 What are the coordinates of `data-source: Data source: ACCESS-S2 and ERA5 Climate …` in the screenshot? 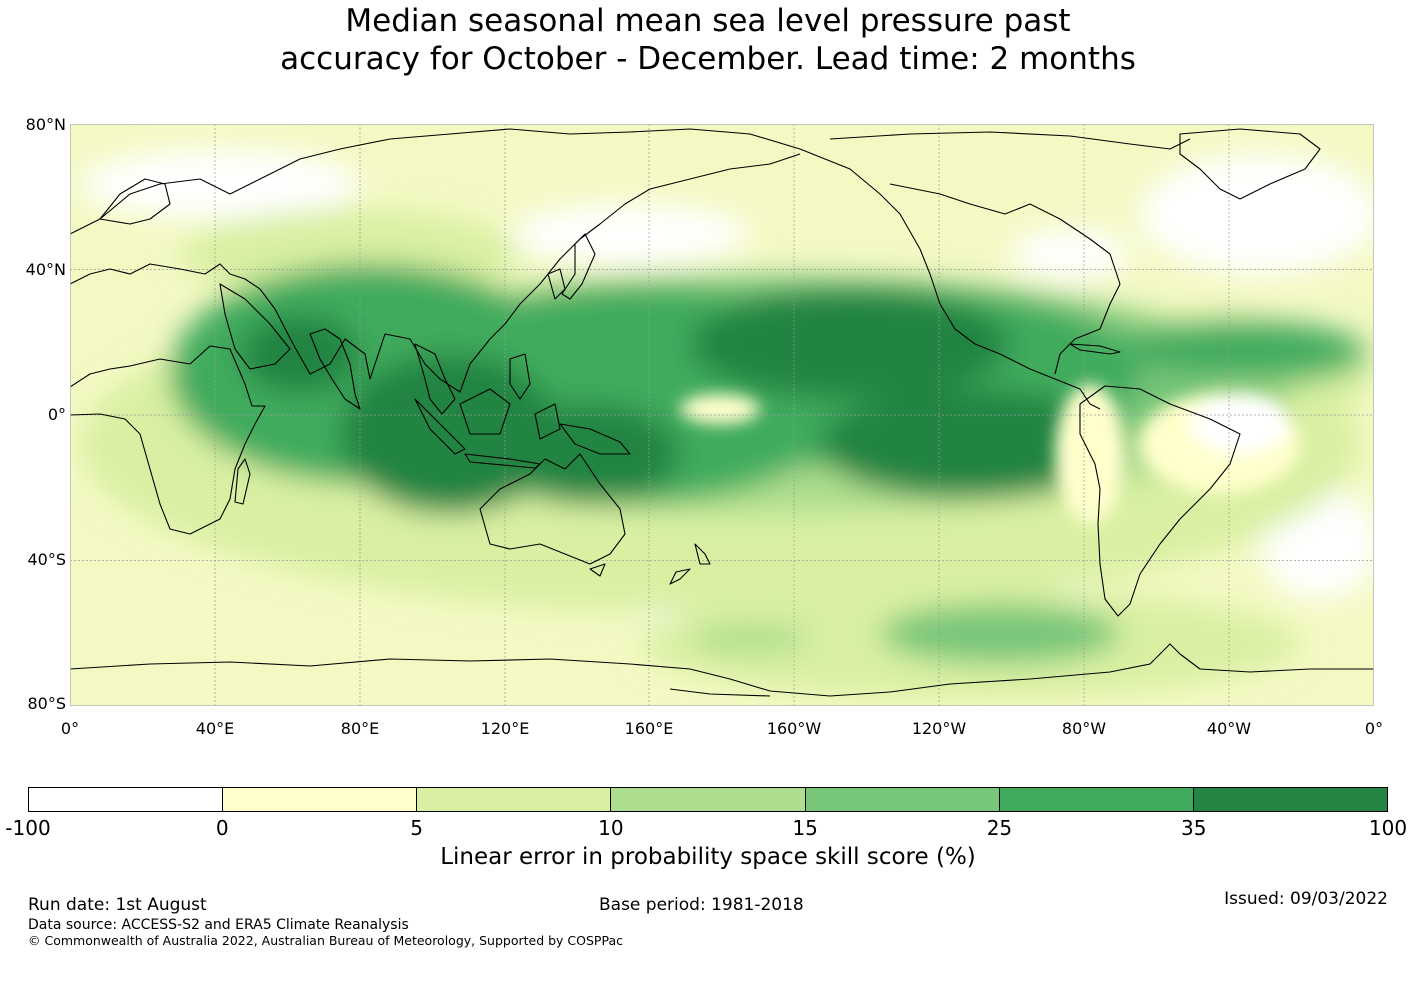 It's located at (218, 925).